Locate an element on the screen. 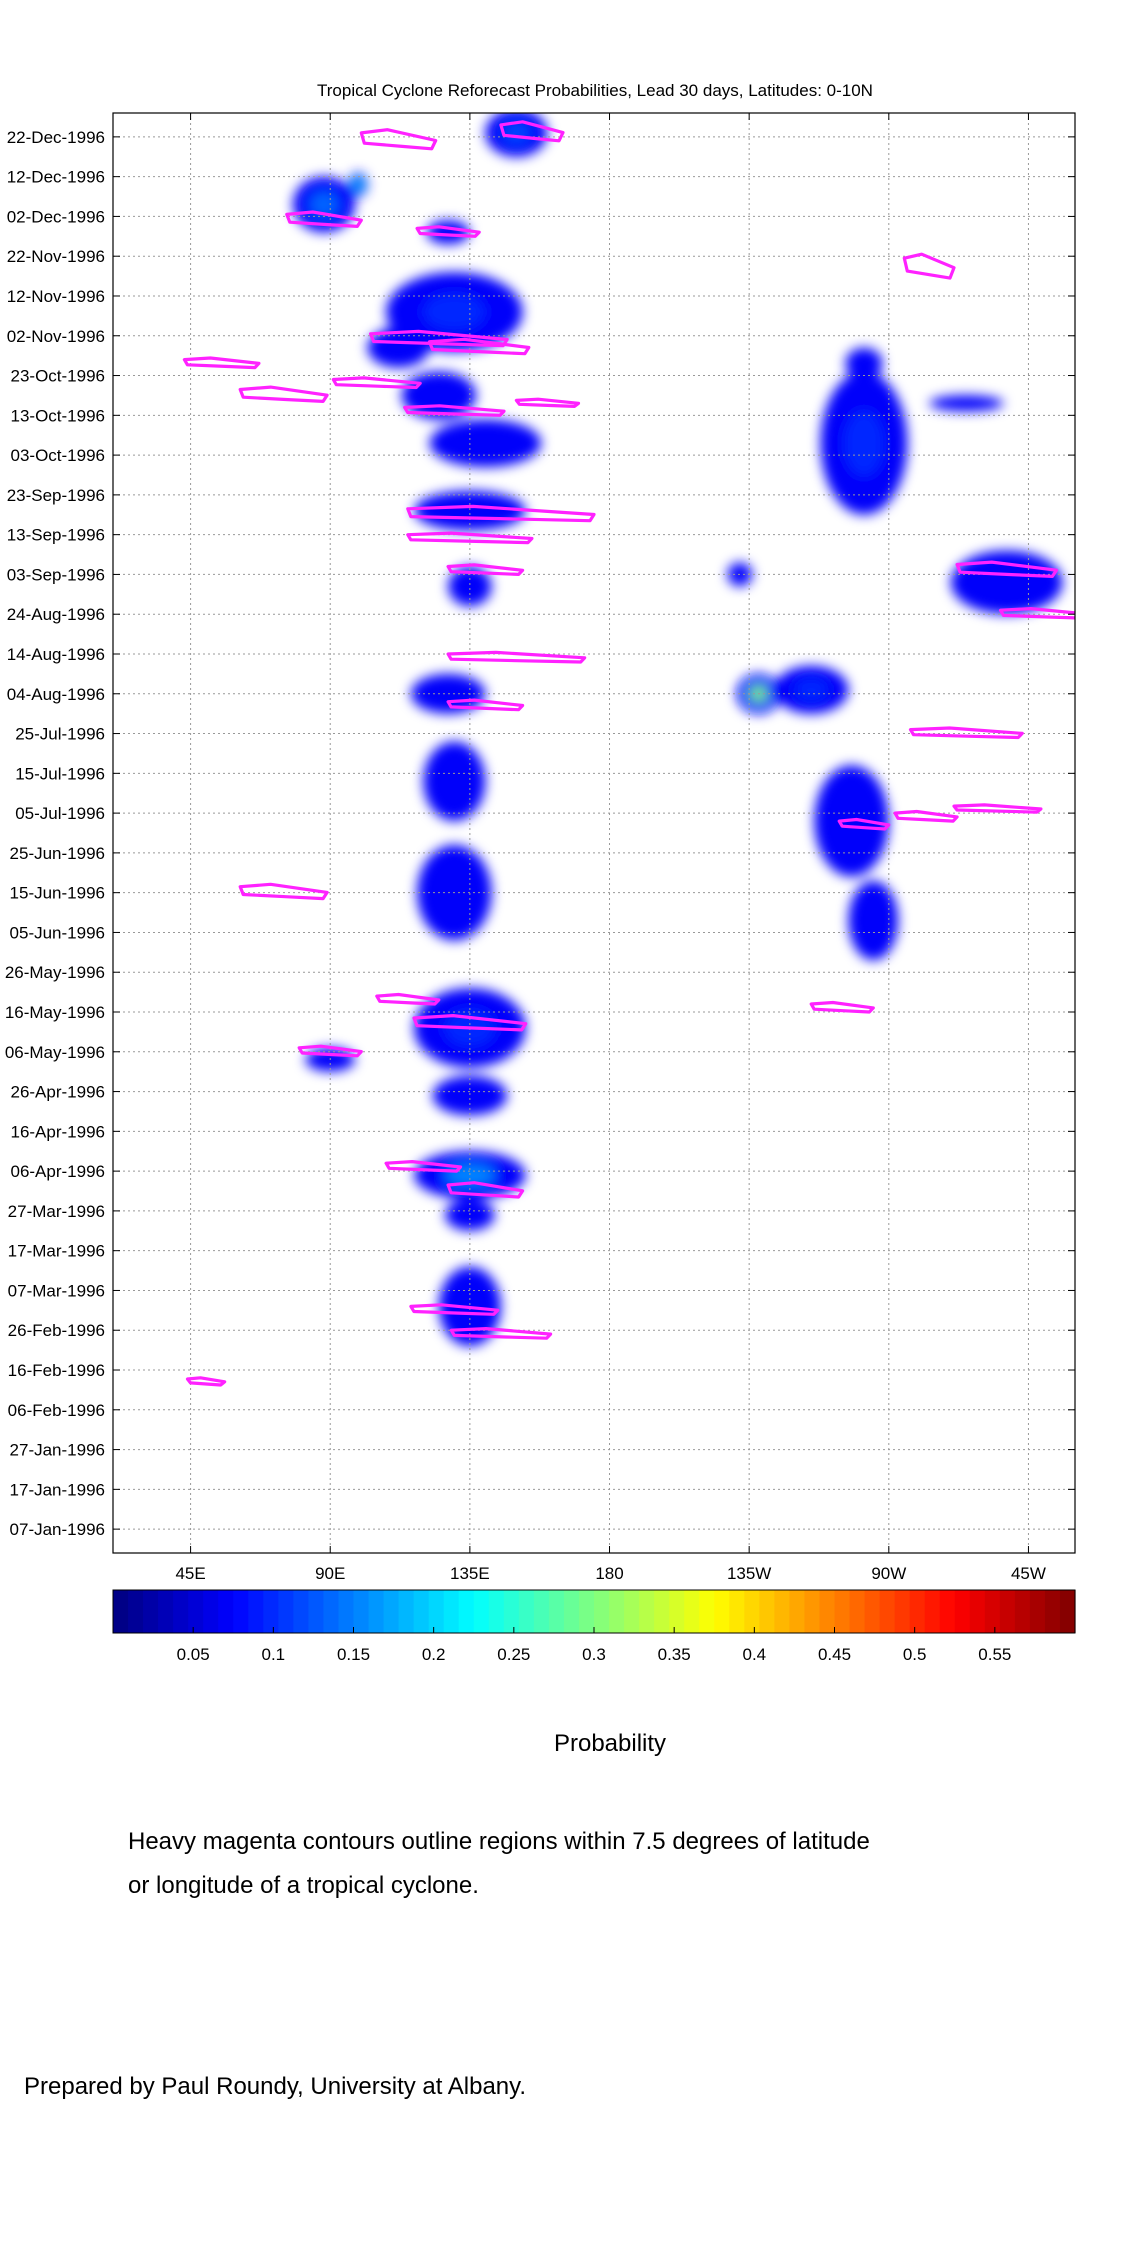 This screenshot has height=2250, width=1126. colorbar-tick-label: 0.05 is located at coordinates (193, 1654).